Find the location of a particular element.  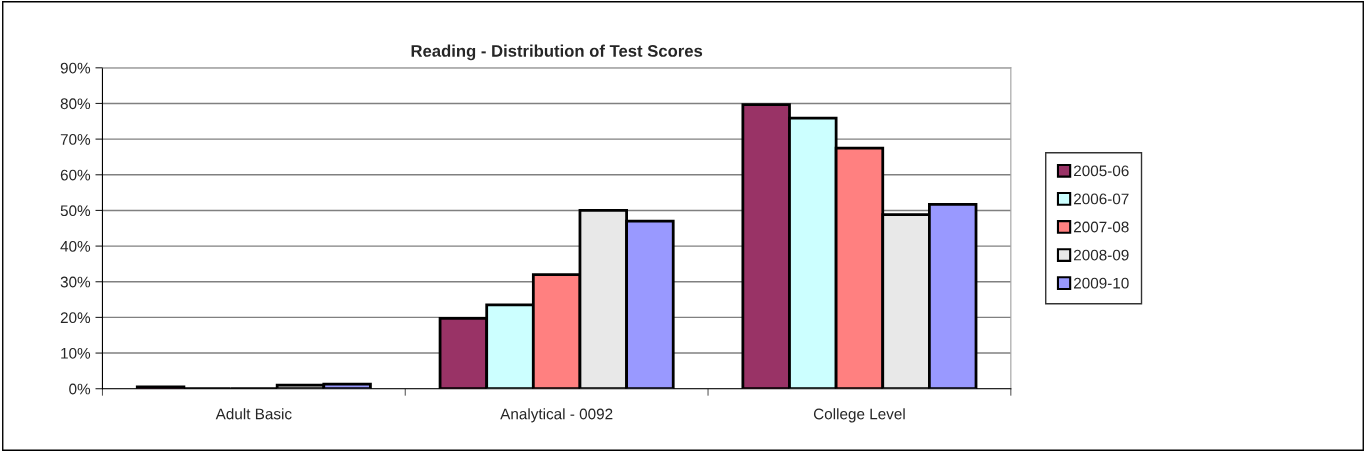

y-tick-label: 50% is located at coordinates (75, 211).